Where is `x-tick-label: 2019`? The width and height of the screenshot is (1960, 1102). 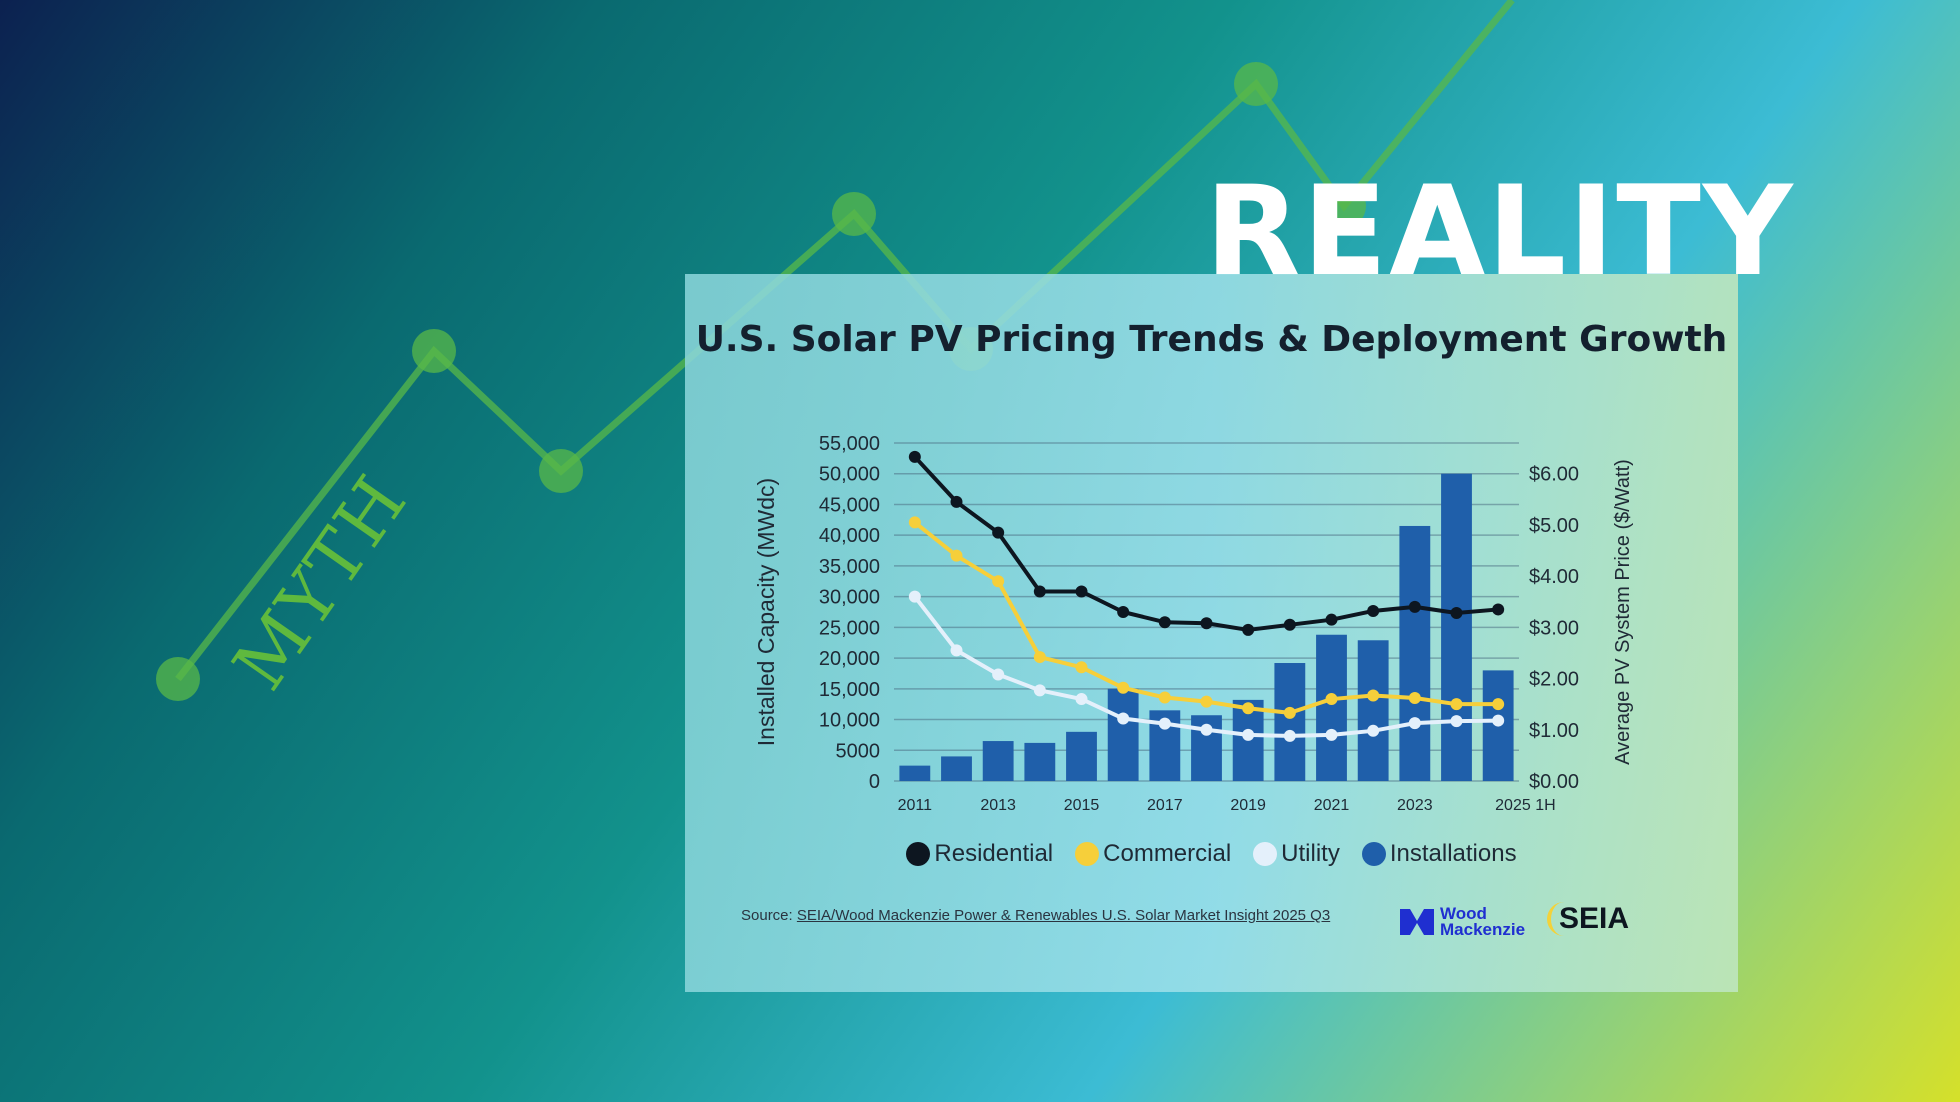 x-tick-label: 2019 is located at coordinates (1248, 805).